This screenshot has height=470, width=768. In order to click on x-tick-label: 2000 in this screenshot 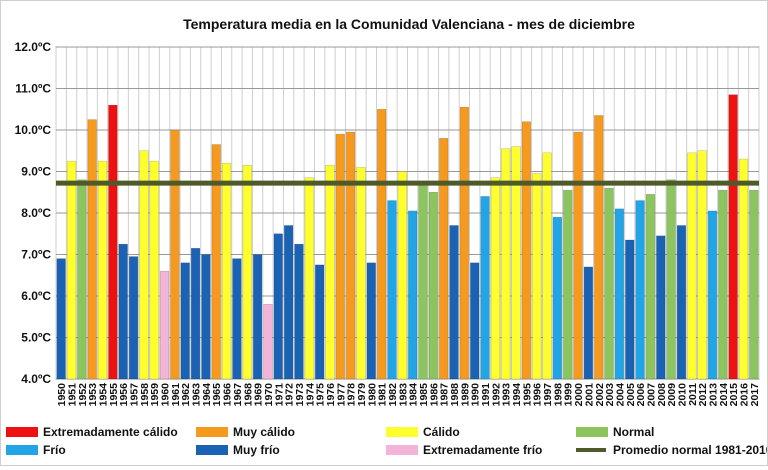, I will do `click(579, 395)`.